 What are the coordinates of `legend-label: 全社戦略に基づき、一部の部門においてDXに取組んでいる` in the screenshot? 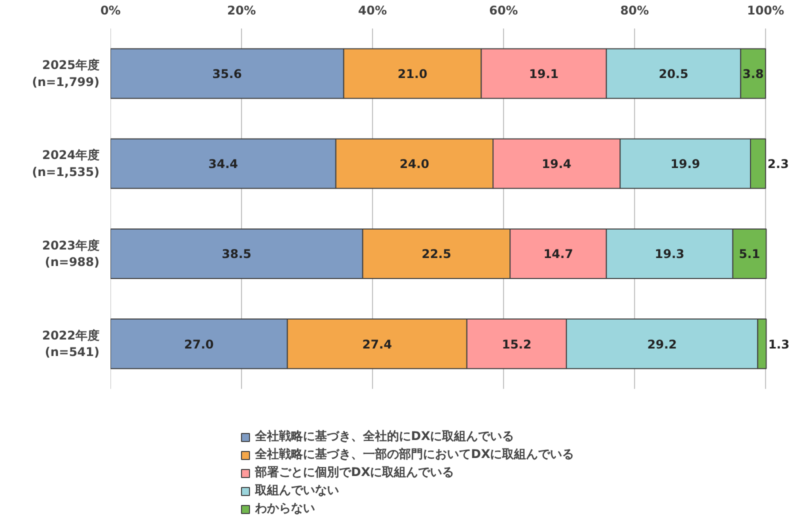 It's located at (414, 454).